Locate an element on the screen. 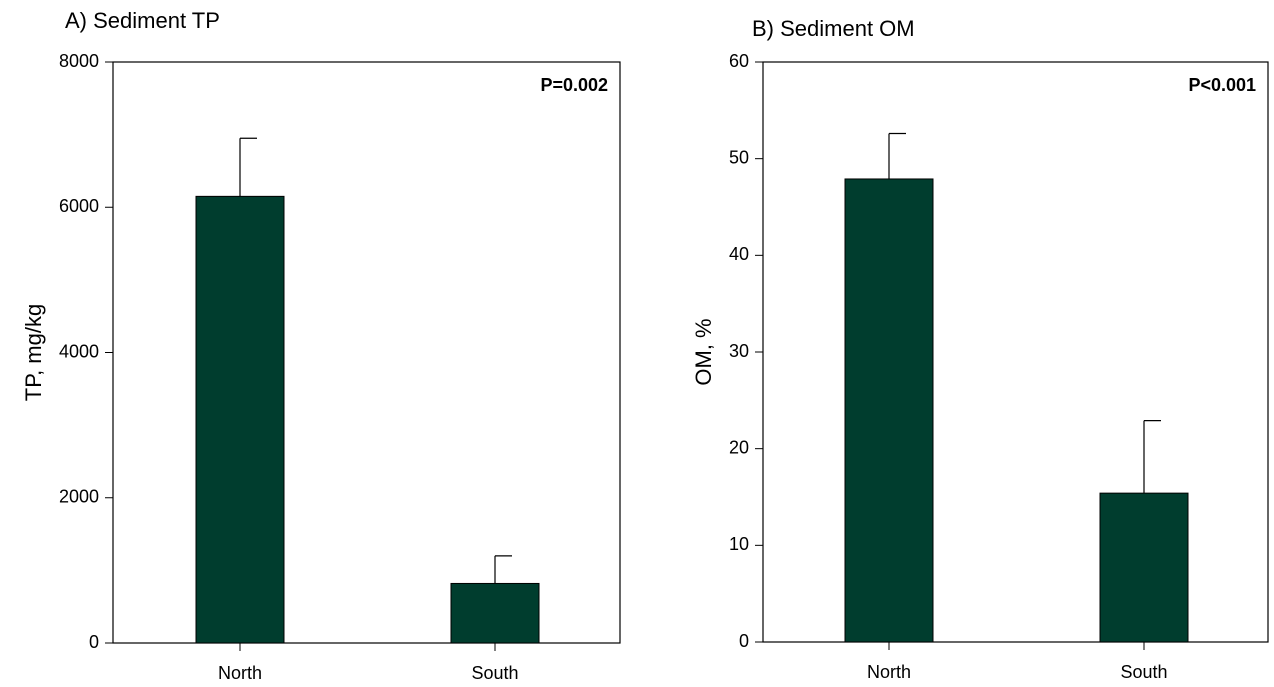 The height and width of the screenshot is (687, 1274). annotation: P<0.001 is located at coordinates (1222, 85).